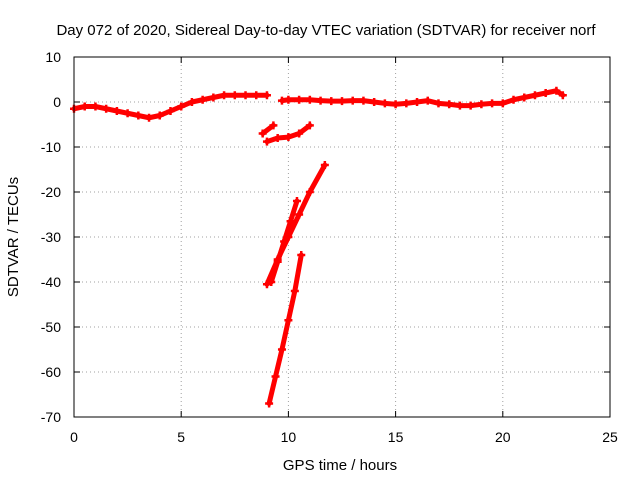 Image resolution: width=640 pixels, height=480 pixels. What do you see at coordinates (289, 437) in the screenshot?
I see `x-tick-label: 10` at bounding box center [289, 437].